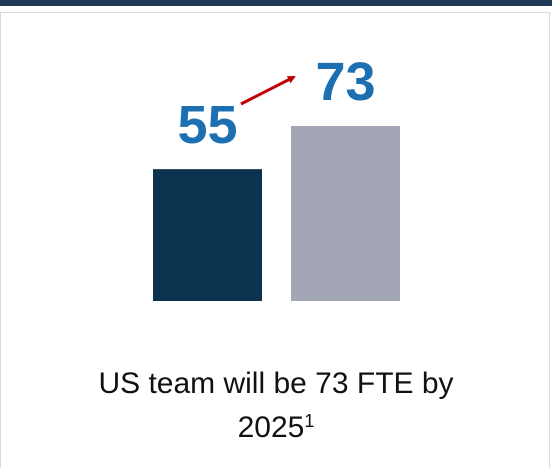  I want to click on value-label: 55, so click(207, 125).